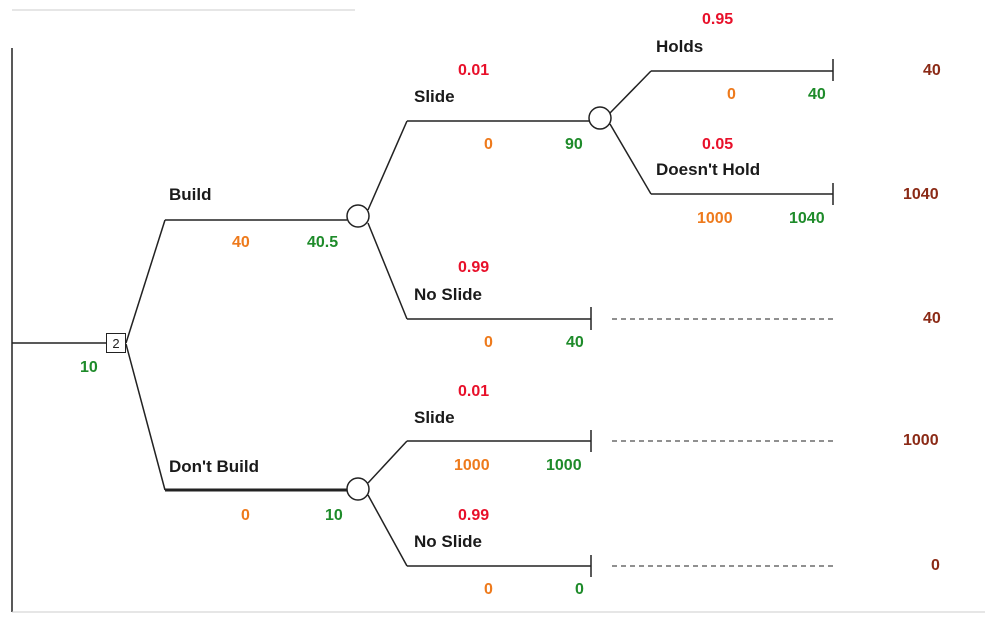 The width and height of the screenshot is (994, 627). What do you see at coordinates (387, 462) in the screenshot?
I see `dontbuild-slide-diagonal` at bounding box center [387, 462].